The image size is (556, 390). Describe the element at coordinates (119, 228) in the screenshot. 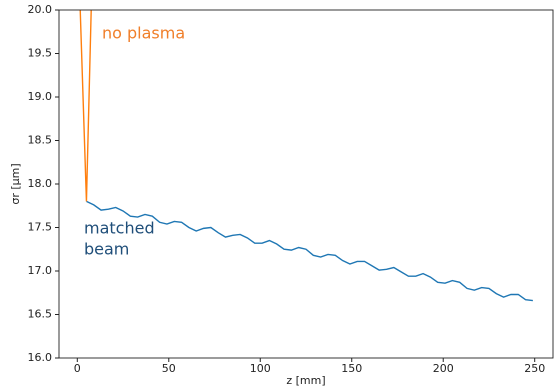

I see `annotation: matched` at that location.